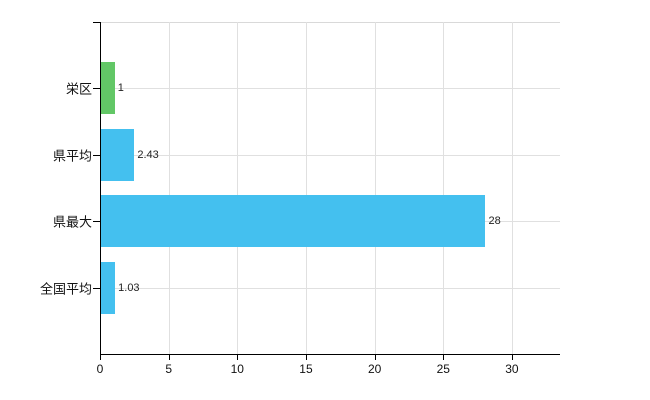 Image resolution: width=650 pixels, height=400 pixels. I want to click on x-axis-tick-label: 30, so click(512, 369).